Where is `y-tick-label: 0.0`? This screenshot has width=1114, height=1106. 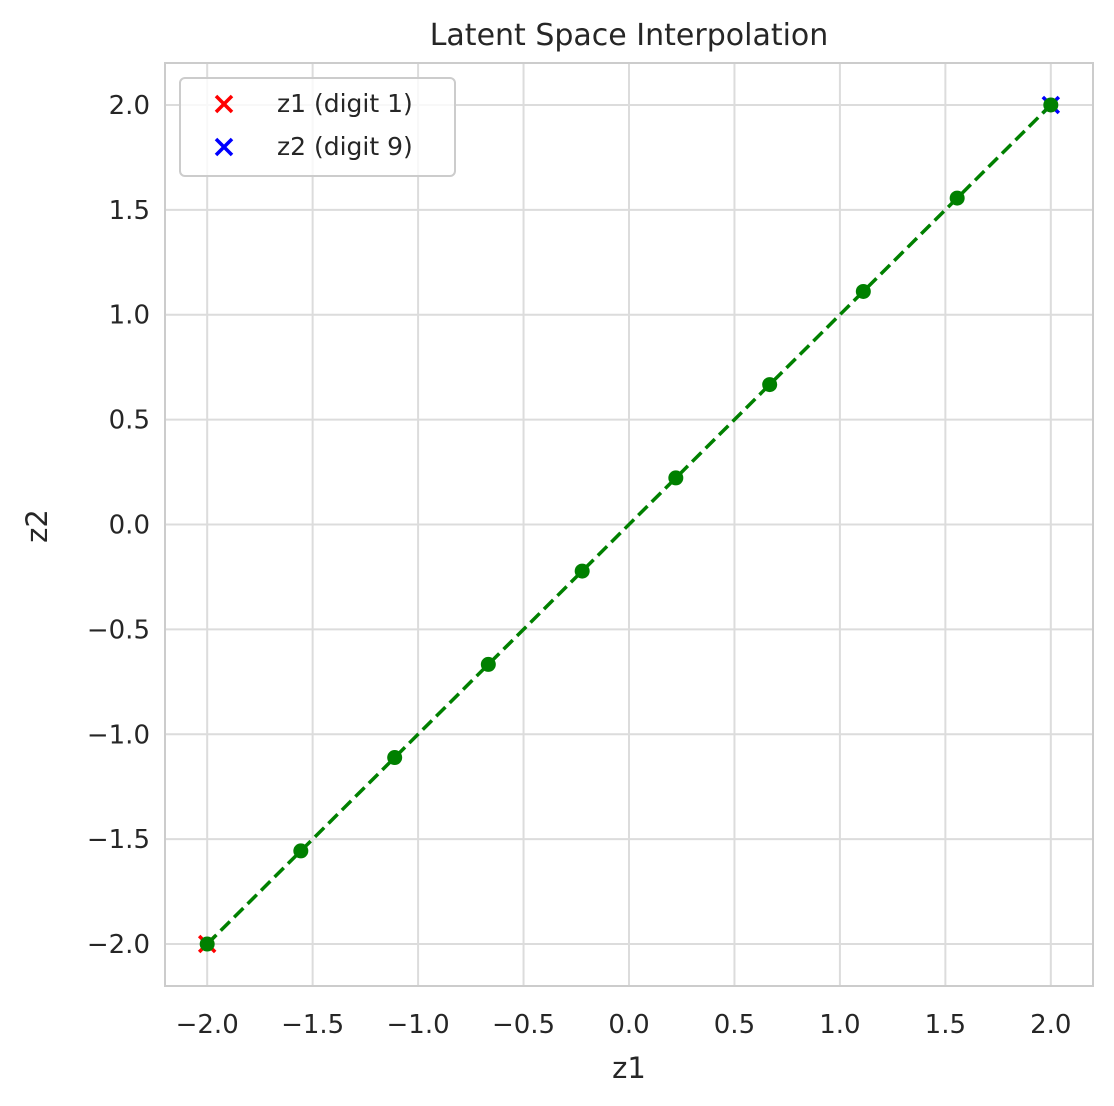
y-tick-label: 0.0 is located at coordinates (129, 526).